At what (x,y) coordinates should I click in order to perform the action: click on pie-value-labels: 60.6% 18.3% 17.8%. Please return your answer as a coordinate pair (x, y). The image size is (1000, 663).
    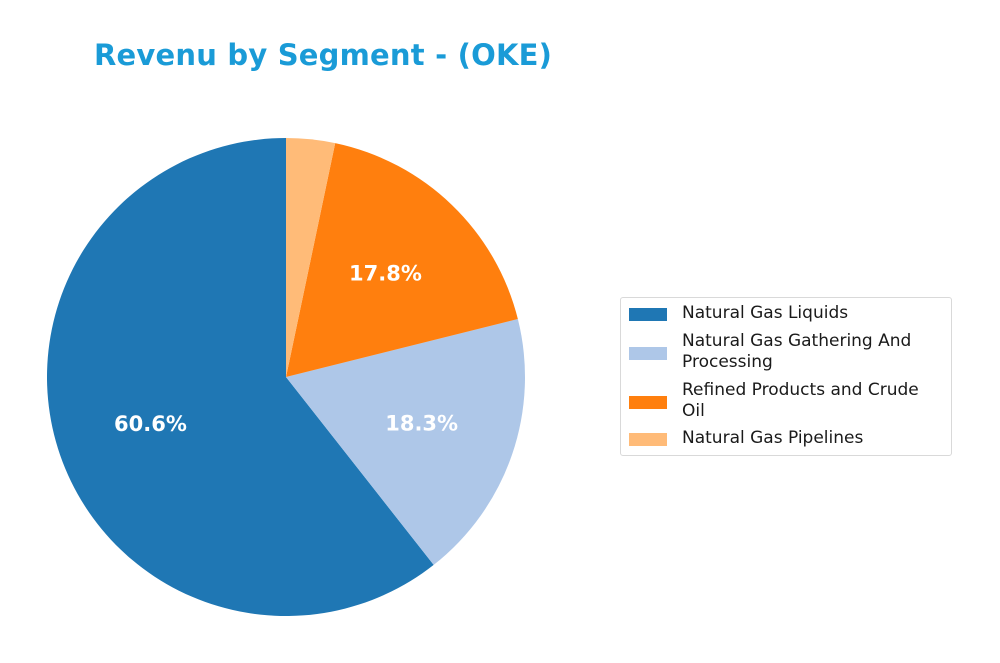
    Looking at the image, I should click on (286, 349).